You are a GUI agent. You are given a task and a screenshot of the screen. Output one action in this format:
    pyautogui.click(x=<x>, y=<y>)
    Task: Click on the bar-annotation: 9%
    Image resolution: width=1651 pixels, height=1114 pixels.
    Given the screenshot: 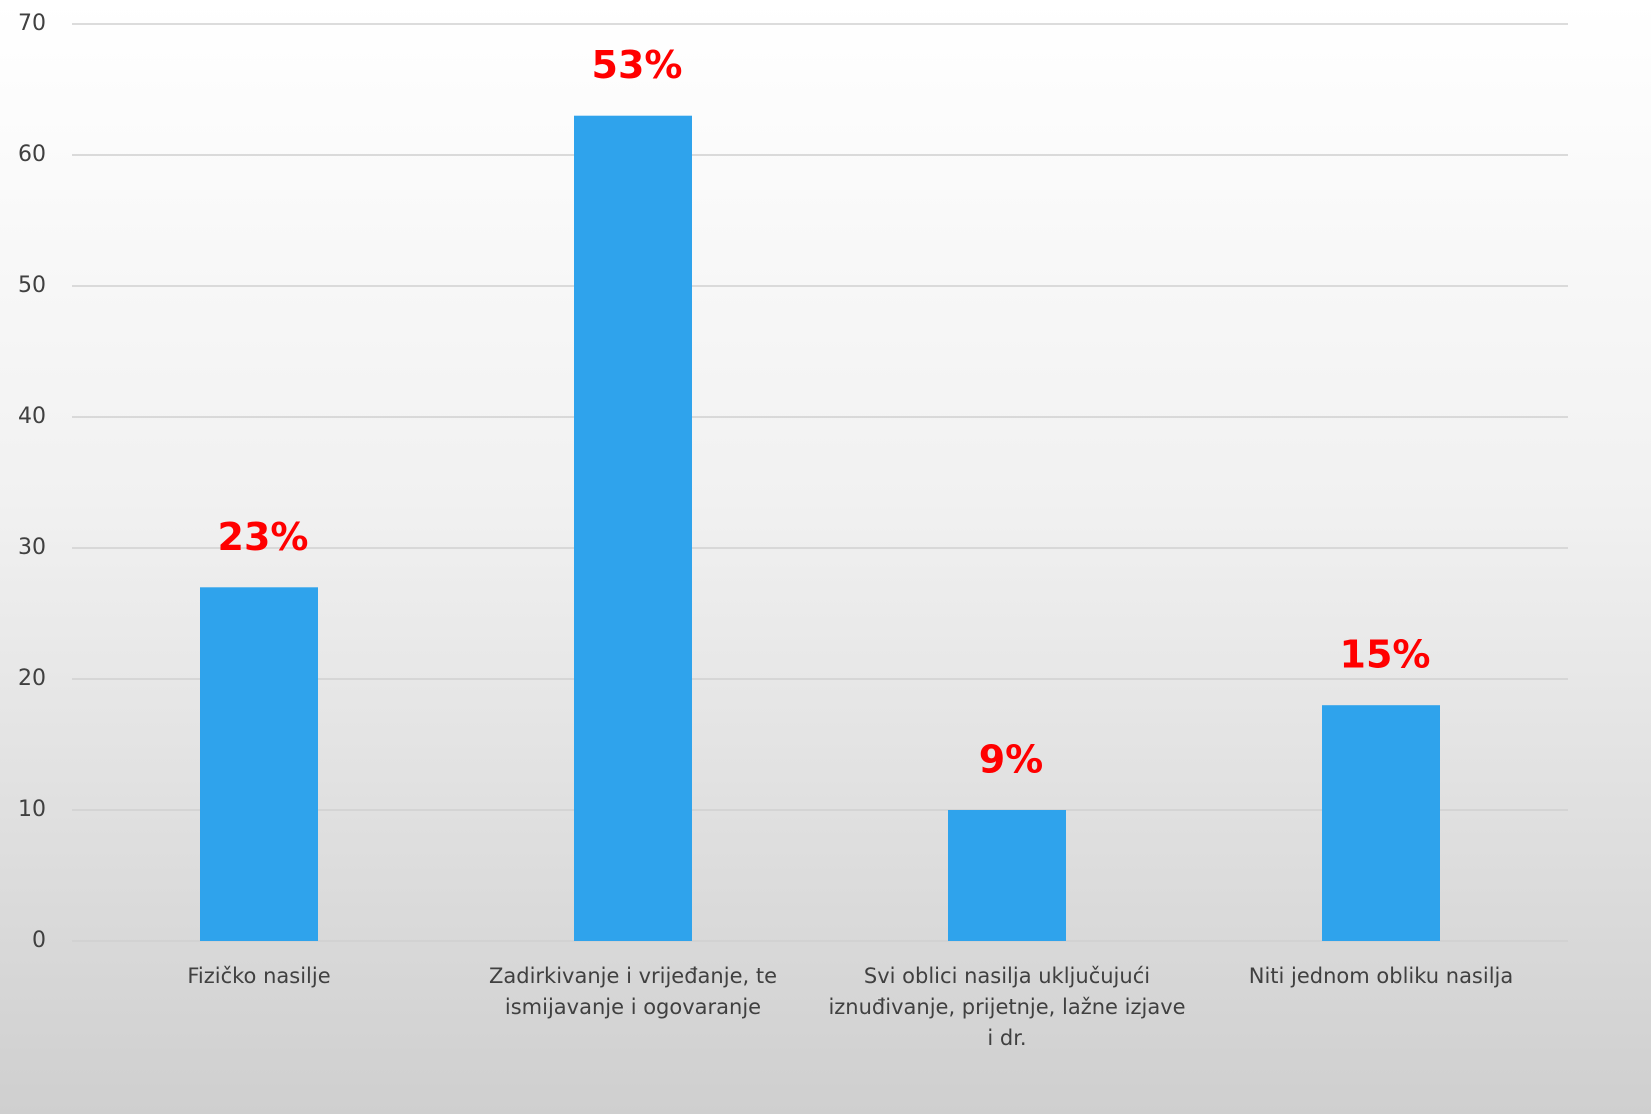 What is the action you would take?
    pyautogui.click(x=1011, y=760)
    